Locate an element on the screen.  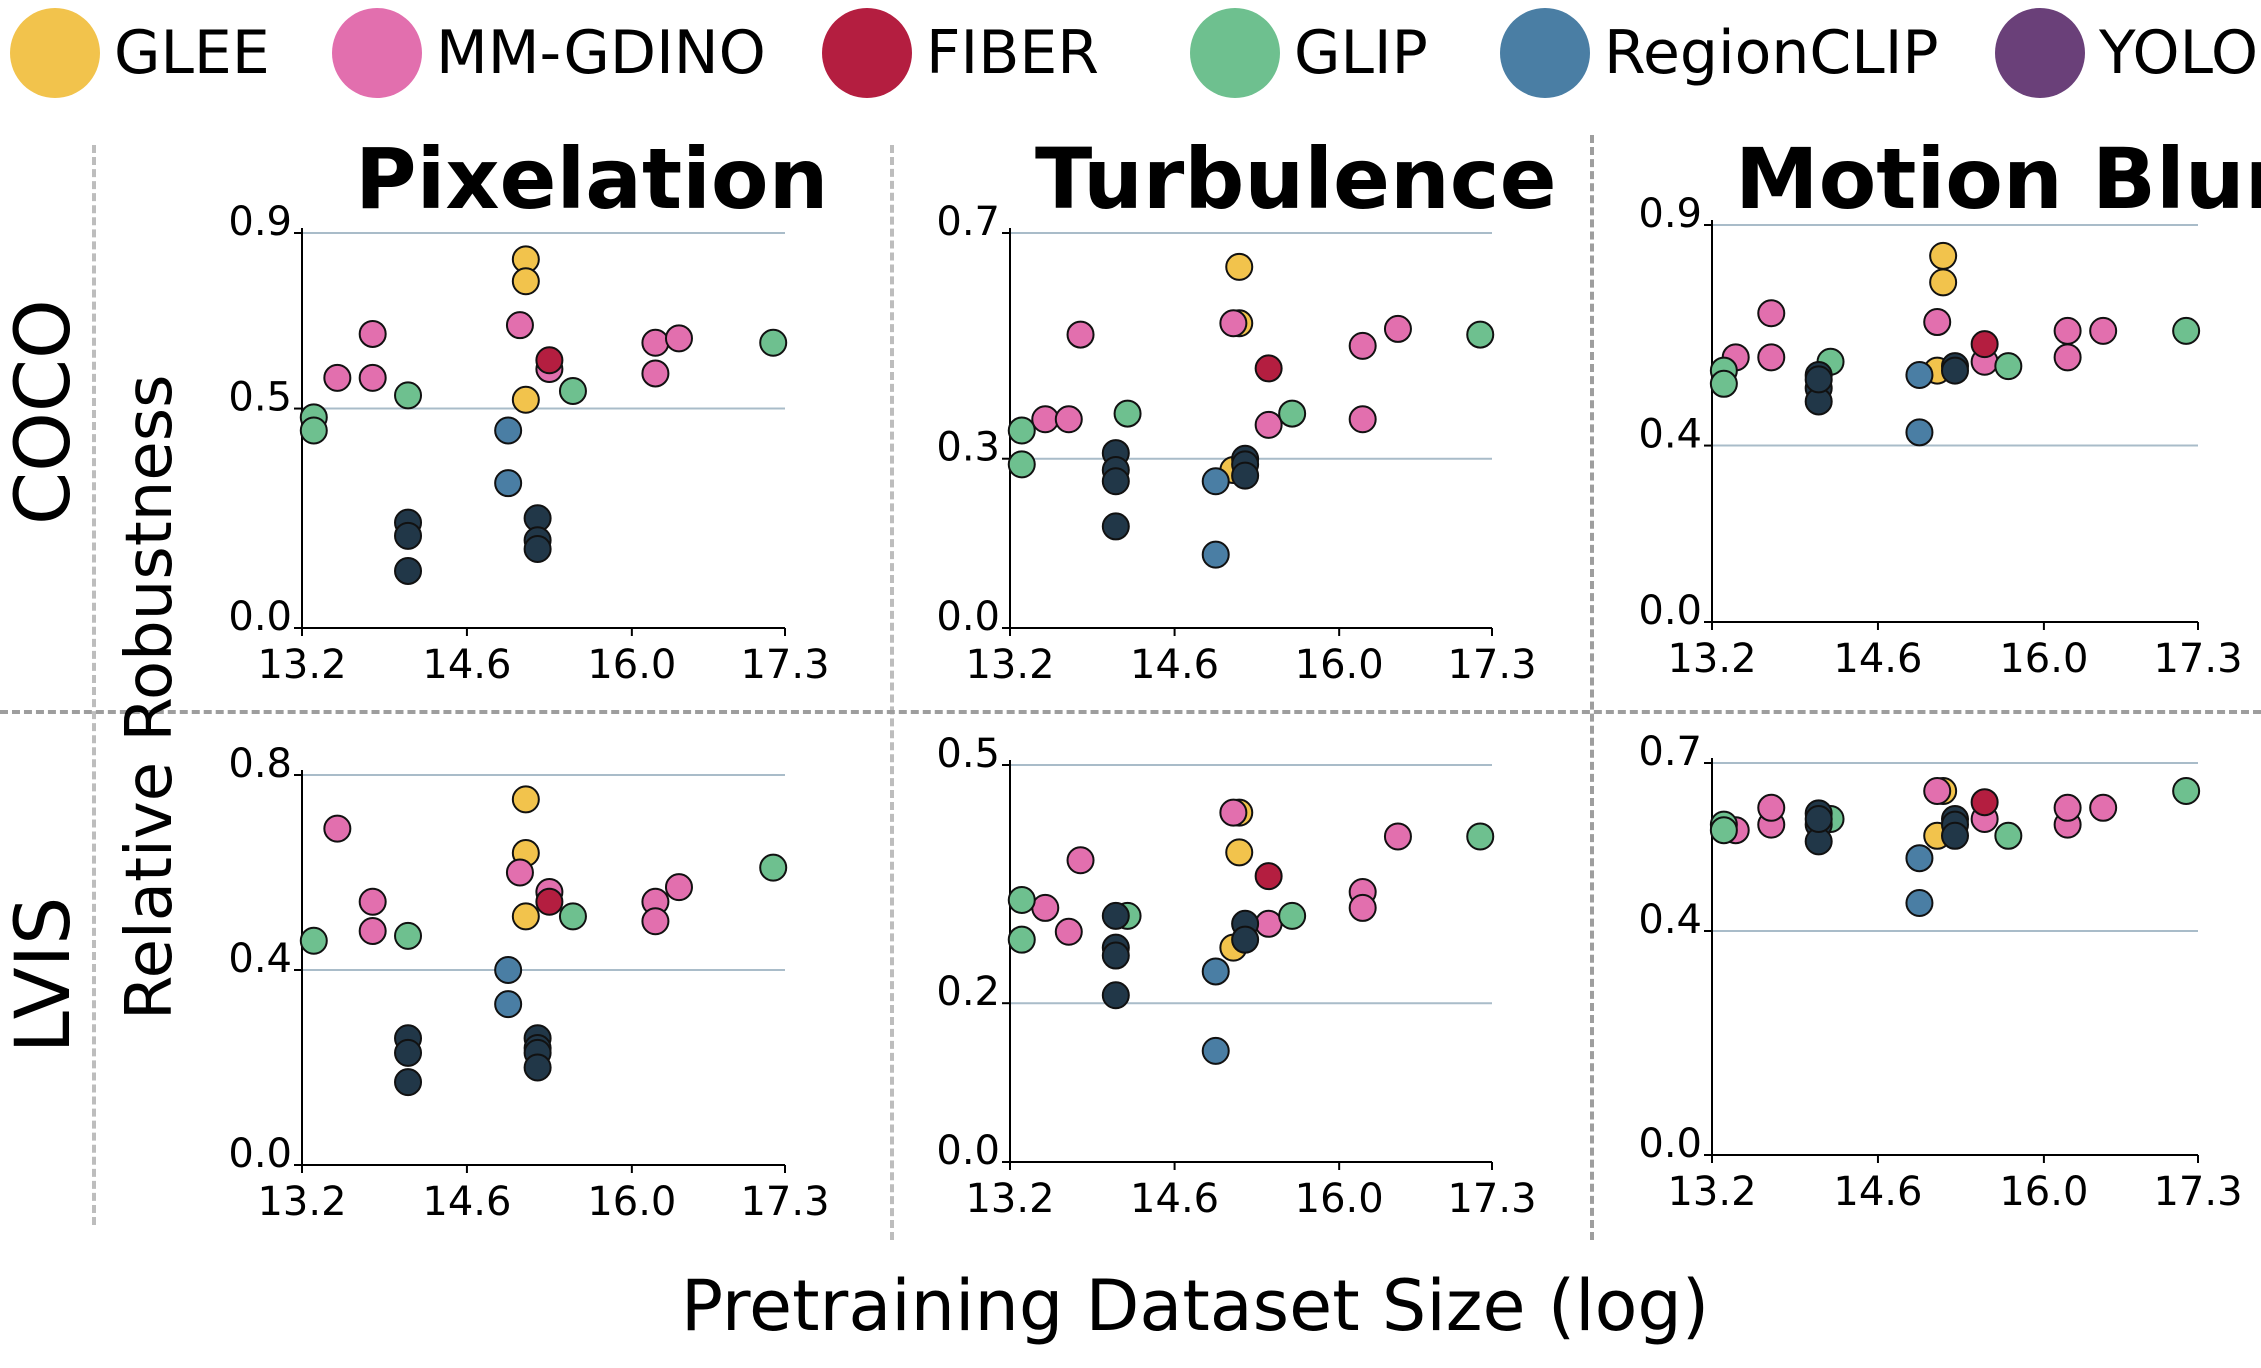
legend-label: MM-GDINO is located at coordinates (601, 53).